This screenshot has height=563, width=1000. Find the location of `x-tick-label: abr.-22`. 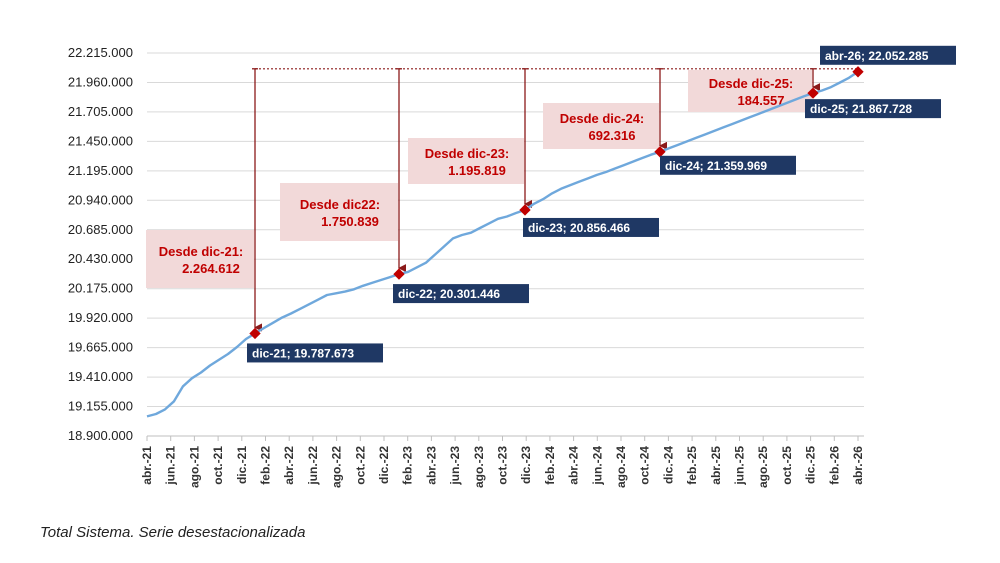

x-tick-label: abr.-22 is located at coordinates (289, 465).